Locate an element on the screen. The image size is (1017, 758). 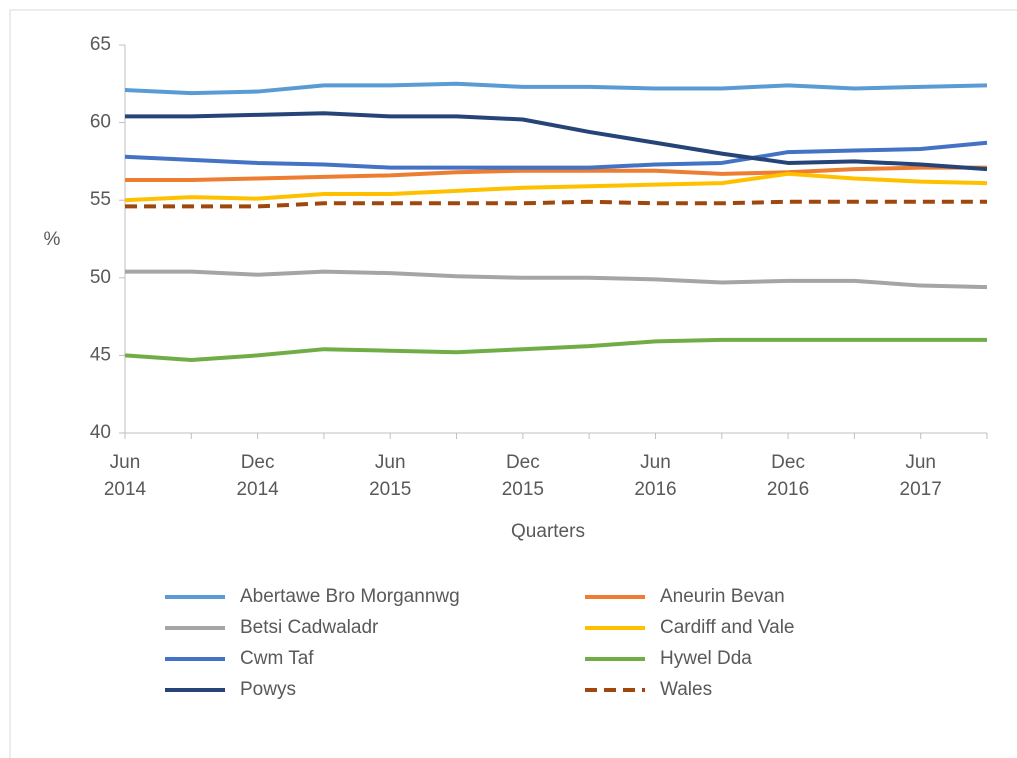
x-tick-label: Jun 2014 is located at coordinates (125, 476).